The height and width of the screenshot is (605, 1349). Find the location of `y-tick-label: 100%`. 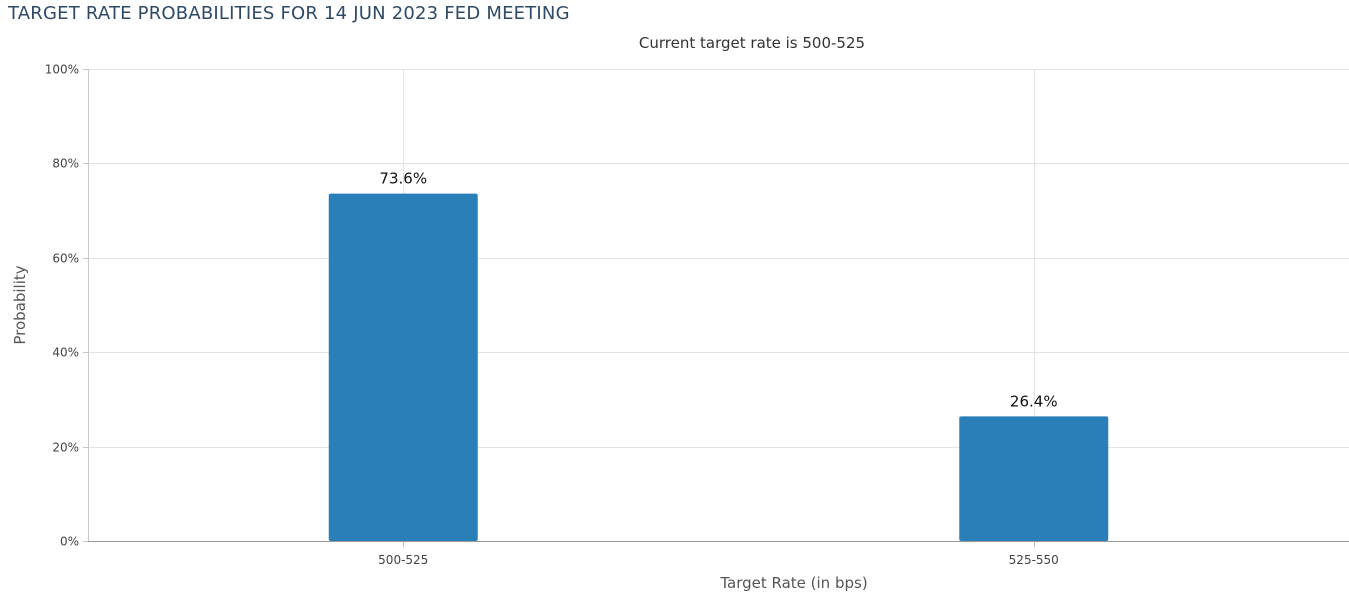

y-tick-label: 100% is located at coordinates (62, 70).